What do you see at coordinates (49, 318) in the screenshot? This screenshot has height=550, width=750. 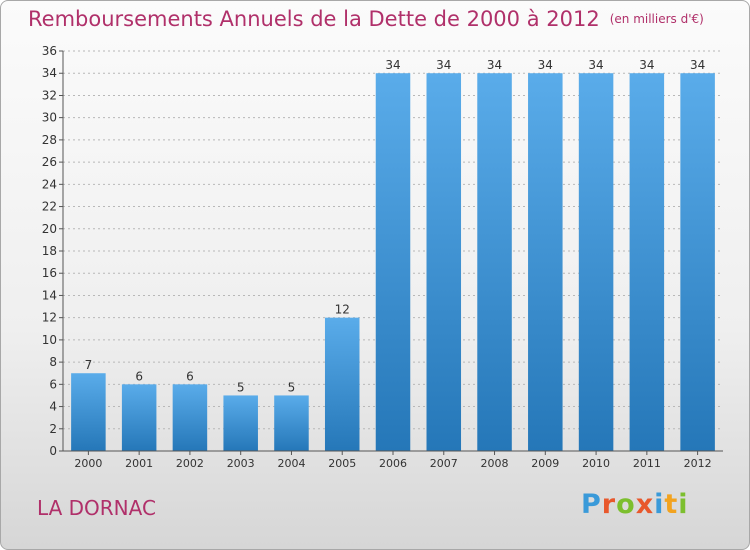 I see `y-tick-label: 12` at bounding box center [49, 318].